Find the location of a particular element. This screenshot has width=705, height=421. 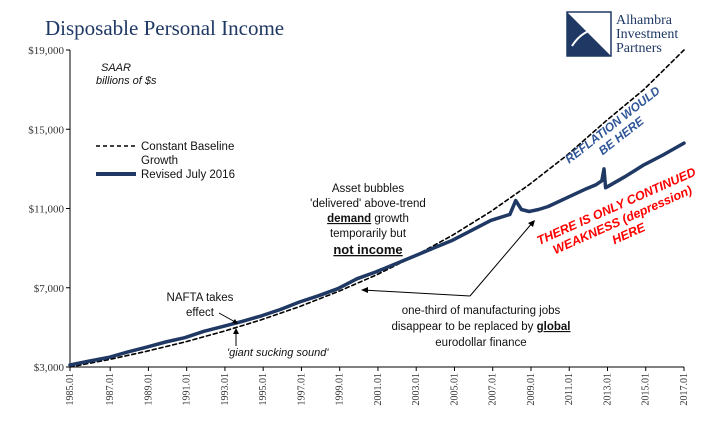

x-tick-label: 2013.01 is located at coordinates (607, 389).